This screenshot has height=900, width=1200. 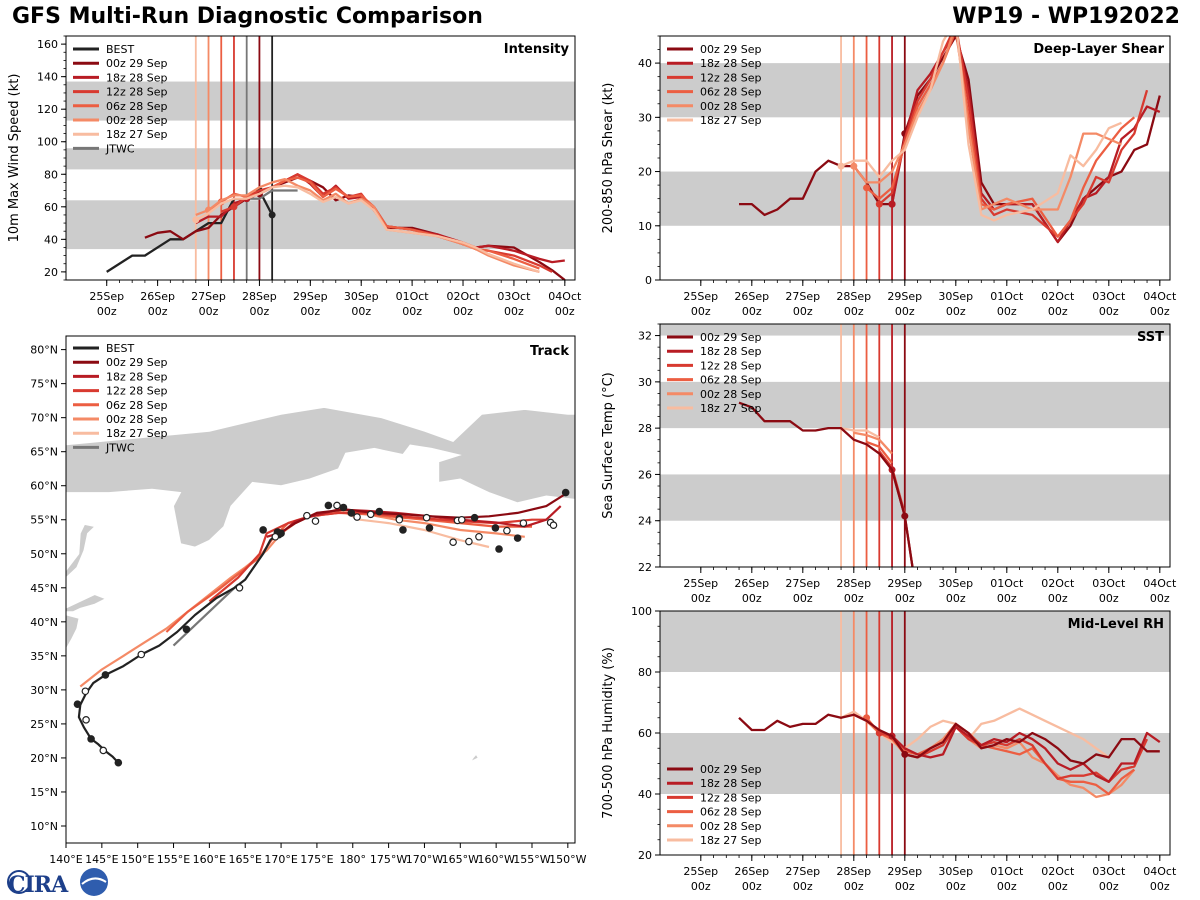 What do you see at coordinates (44, 656) in the screenshot?
I see `track-lat-label: 35°N` at bounding box center [44, 656].